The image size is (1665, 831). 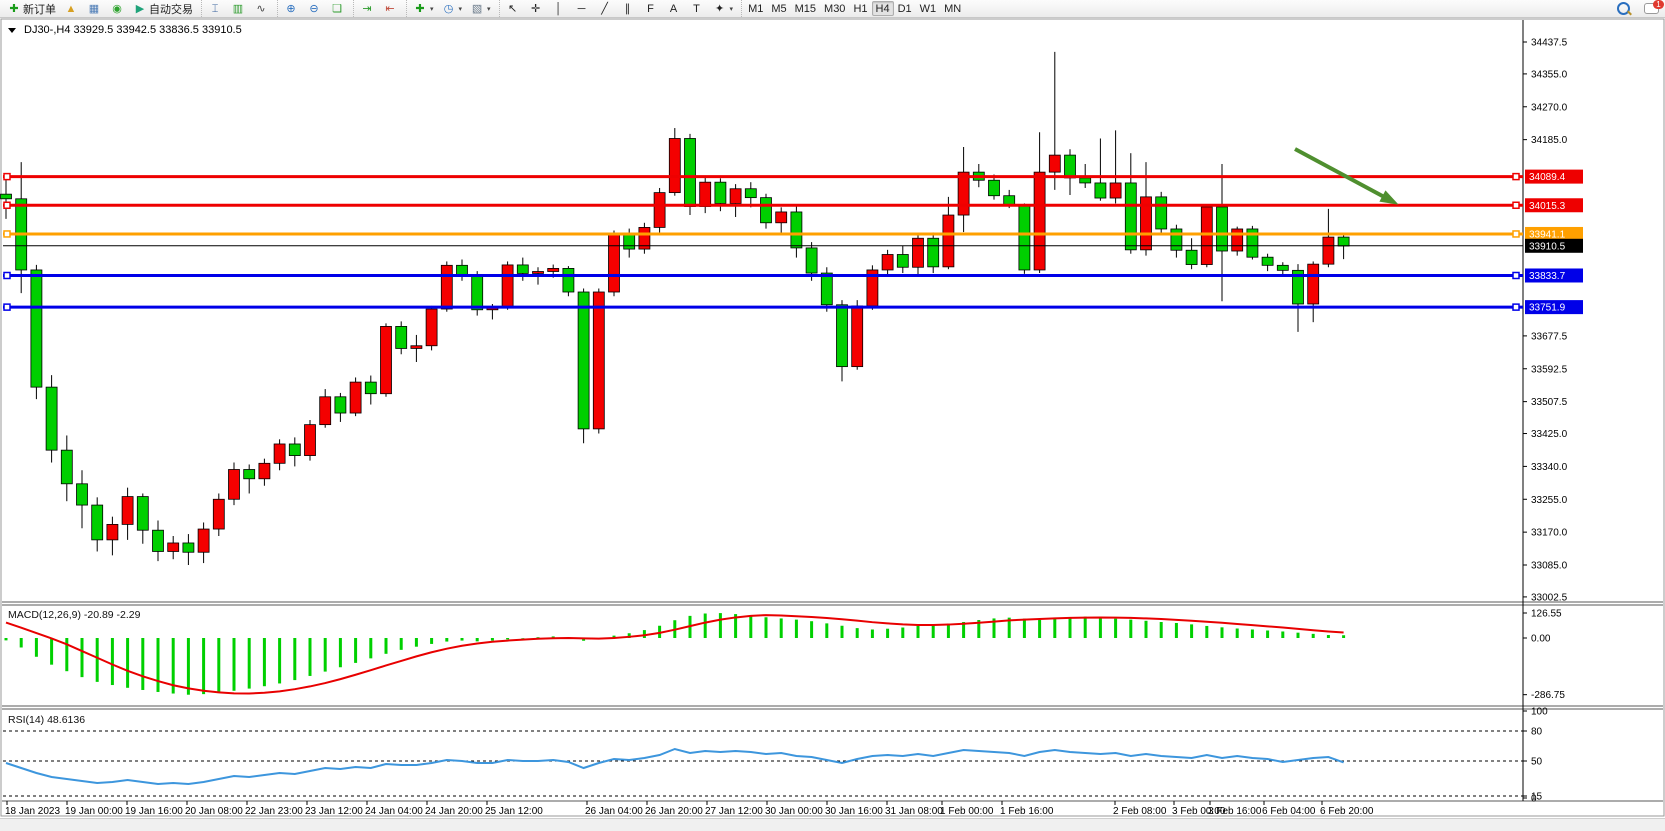 I want to click on arrows-tool-button: ✦ ▾, so click(x=723, y=8).